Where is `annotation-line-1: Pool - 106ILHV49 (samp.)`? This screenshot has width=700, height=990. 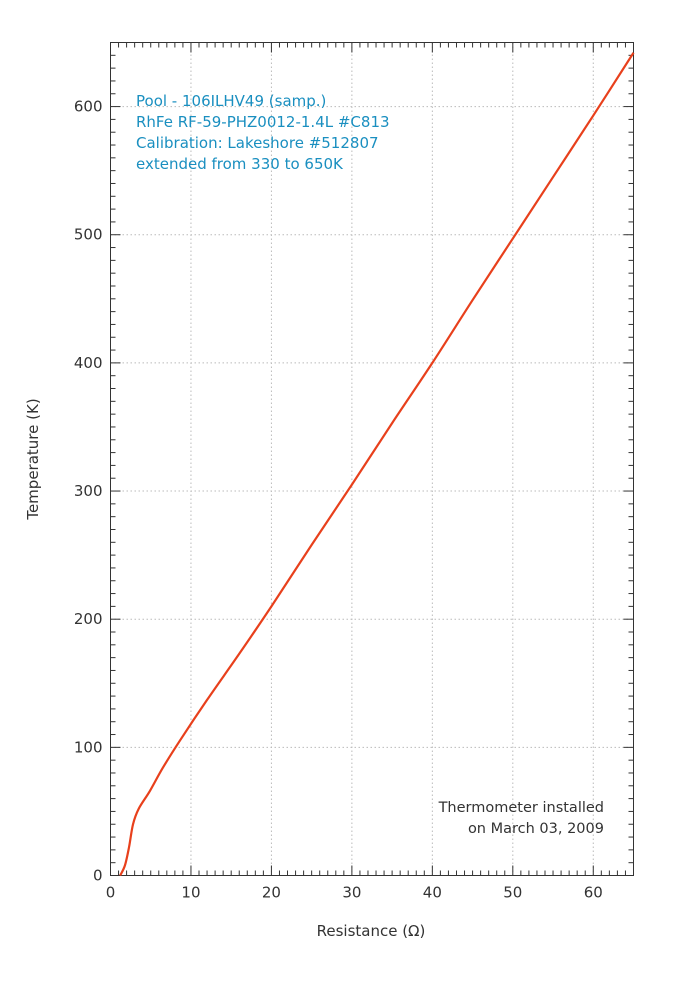 annotation-line-1: Pool - 106ILHV49 (samp.) is located at coordinates (231, 101).